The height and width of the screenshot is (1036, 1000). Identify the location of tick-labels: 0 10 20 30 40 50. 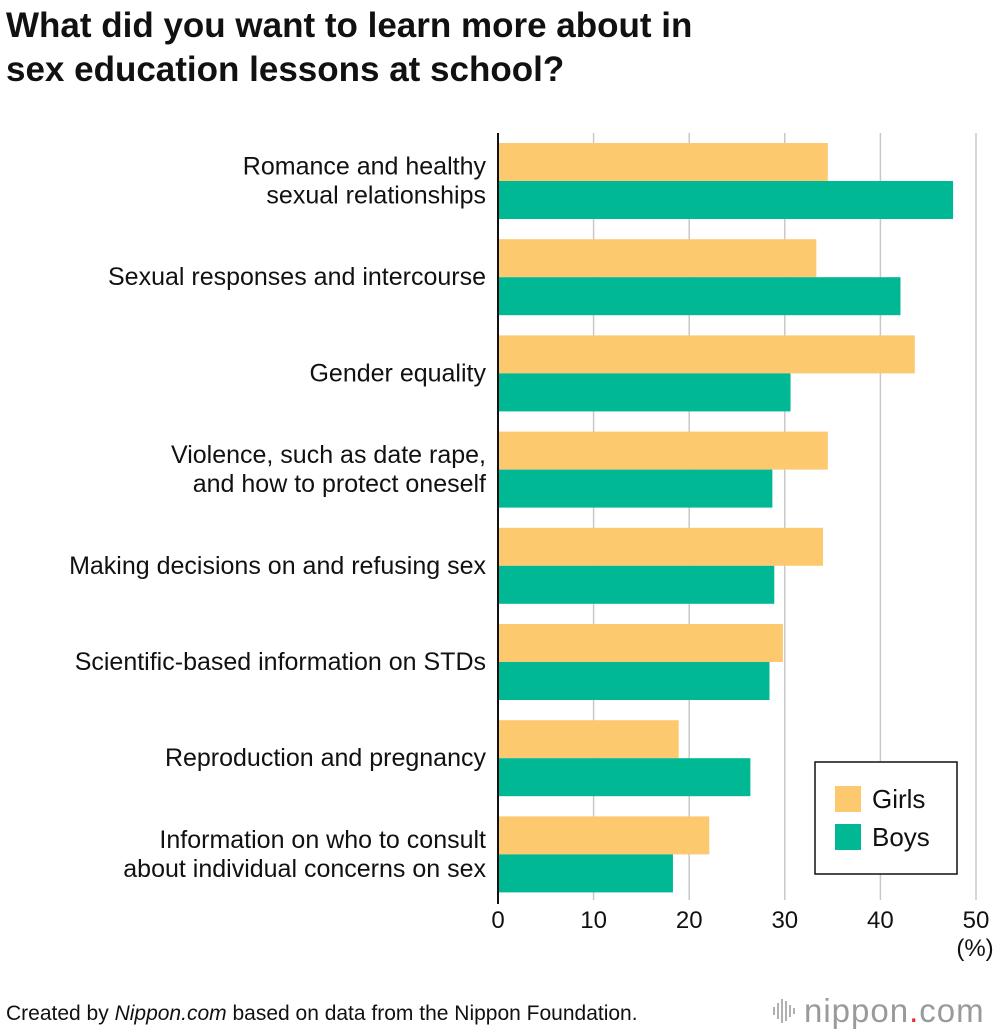
(740, 920).